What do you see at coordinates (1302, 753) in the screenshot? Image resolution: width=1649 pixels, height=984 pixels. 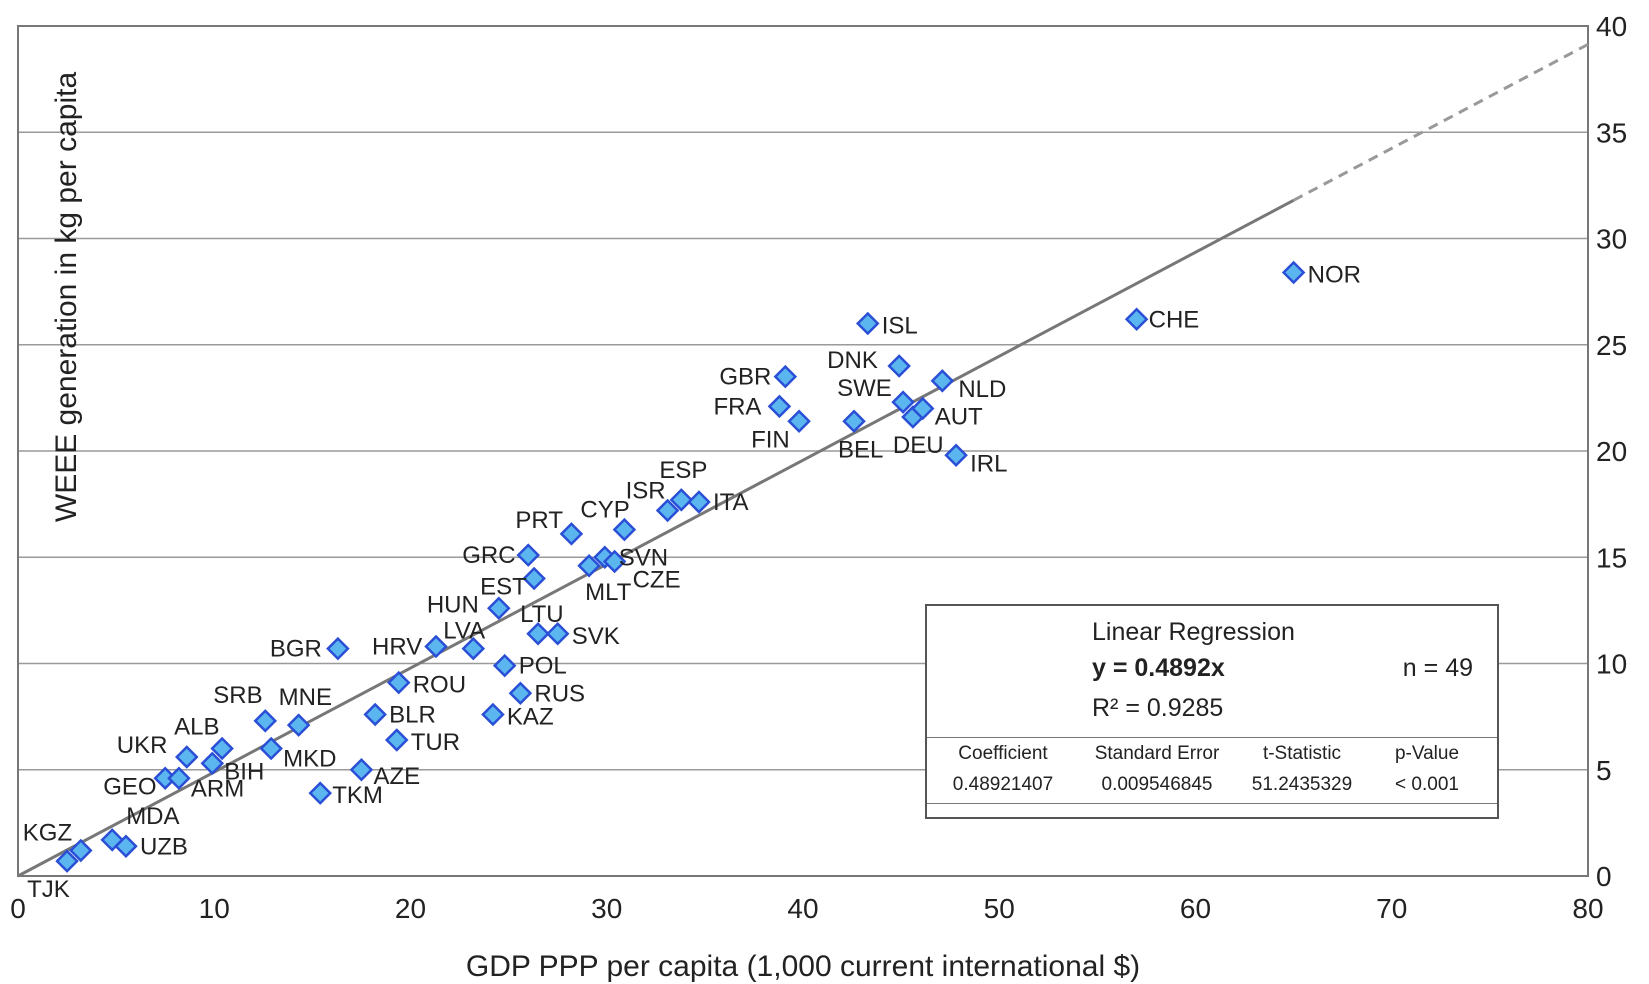 I see `stats-header-cell: t-Statistic` at bounding box center [1302, 753].